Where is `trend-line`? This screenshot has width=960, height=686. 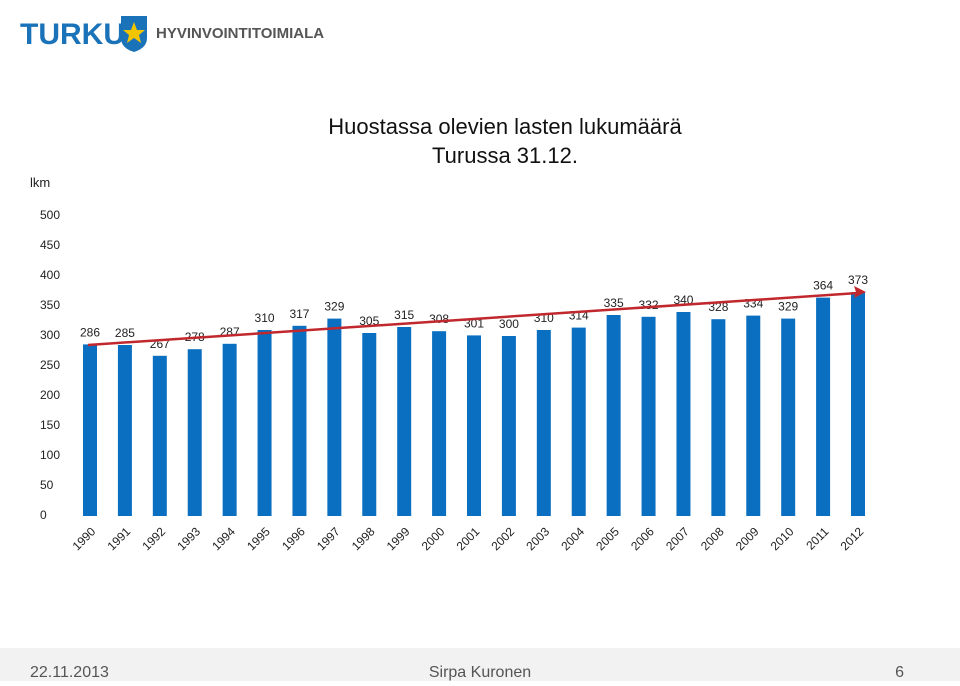 trend-line is located at coordinates (473, 319).